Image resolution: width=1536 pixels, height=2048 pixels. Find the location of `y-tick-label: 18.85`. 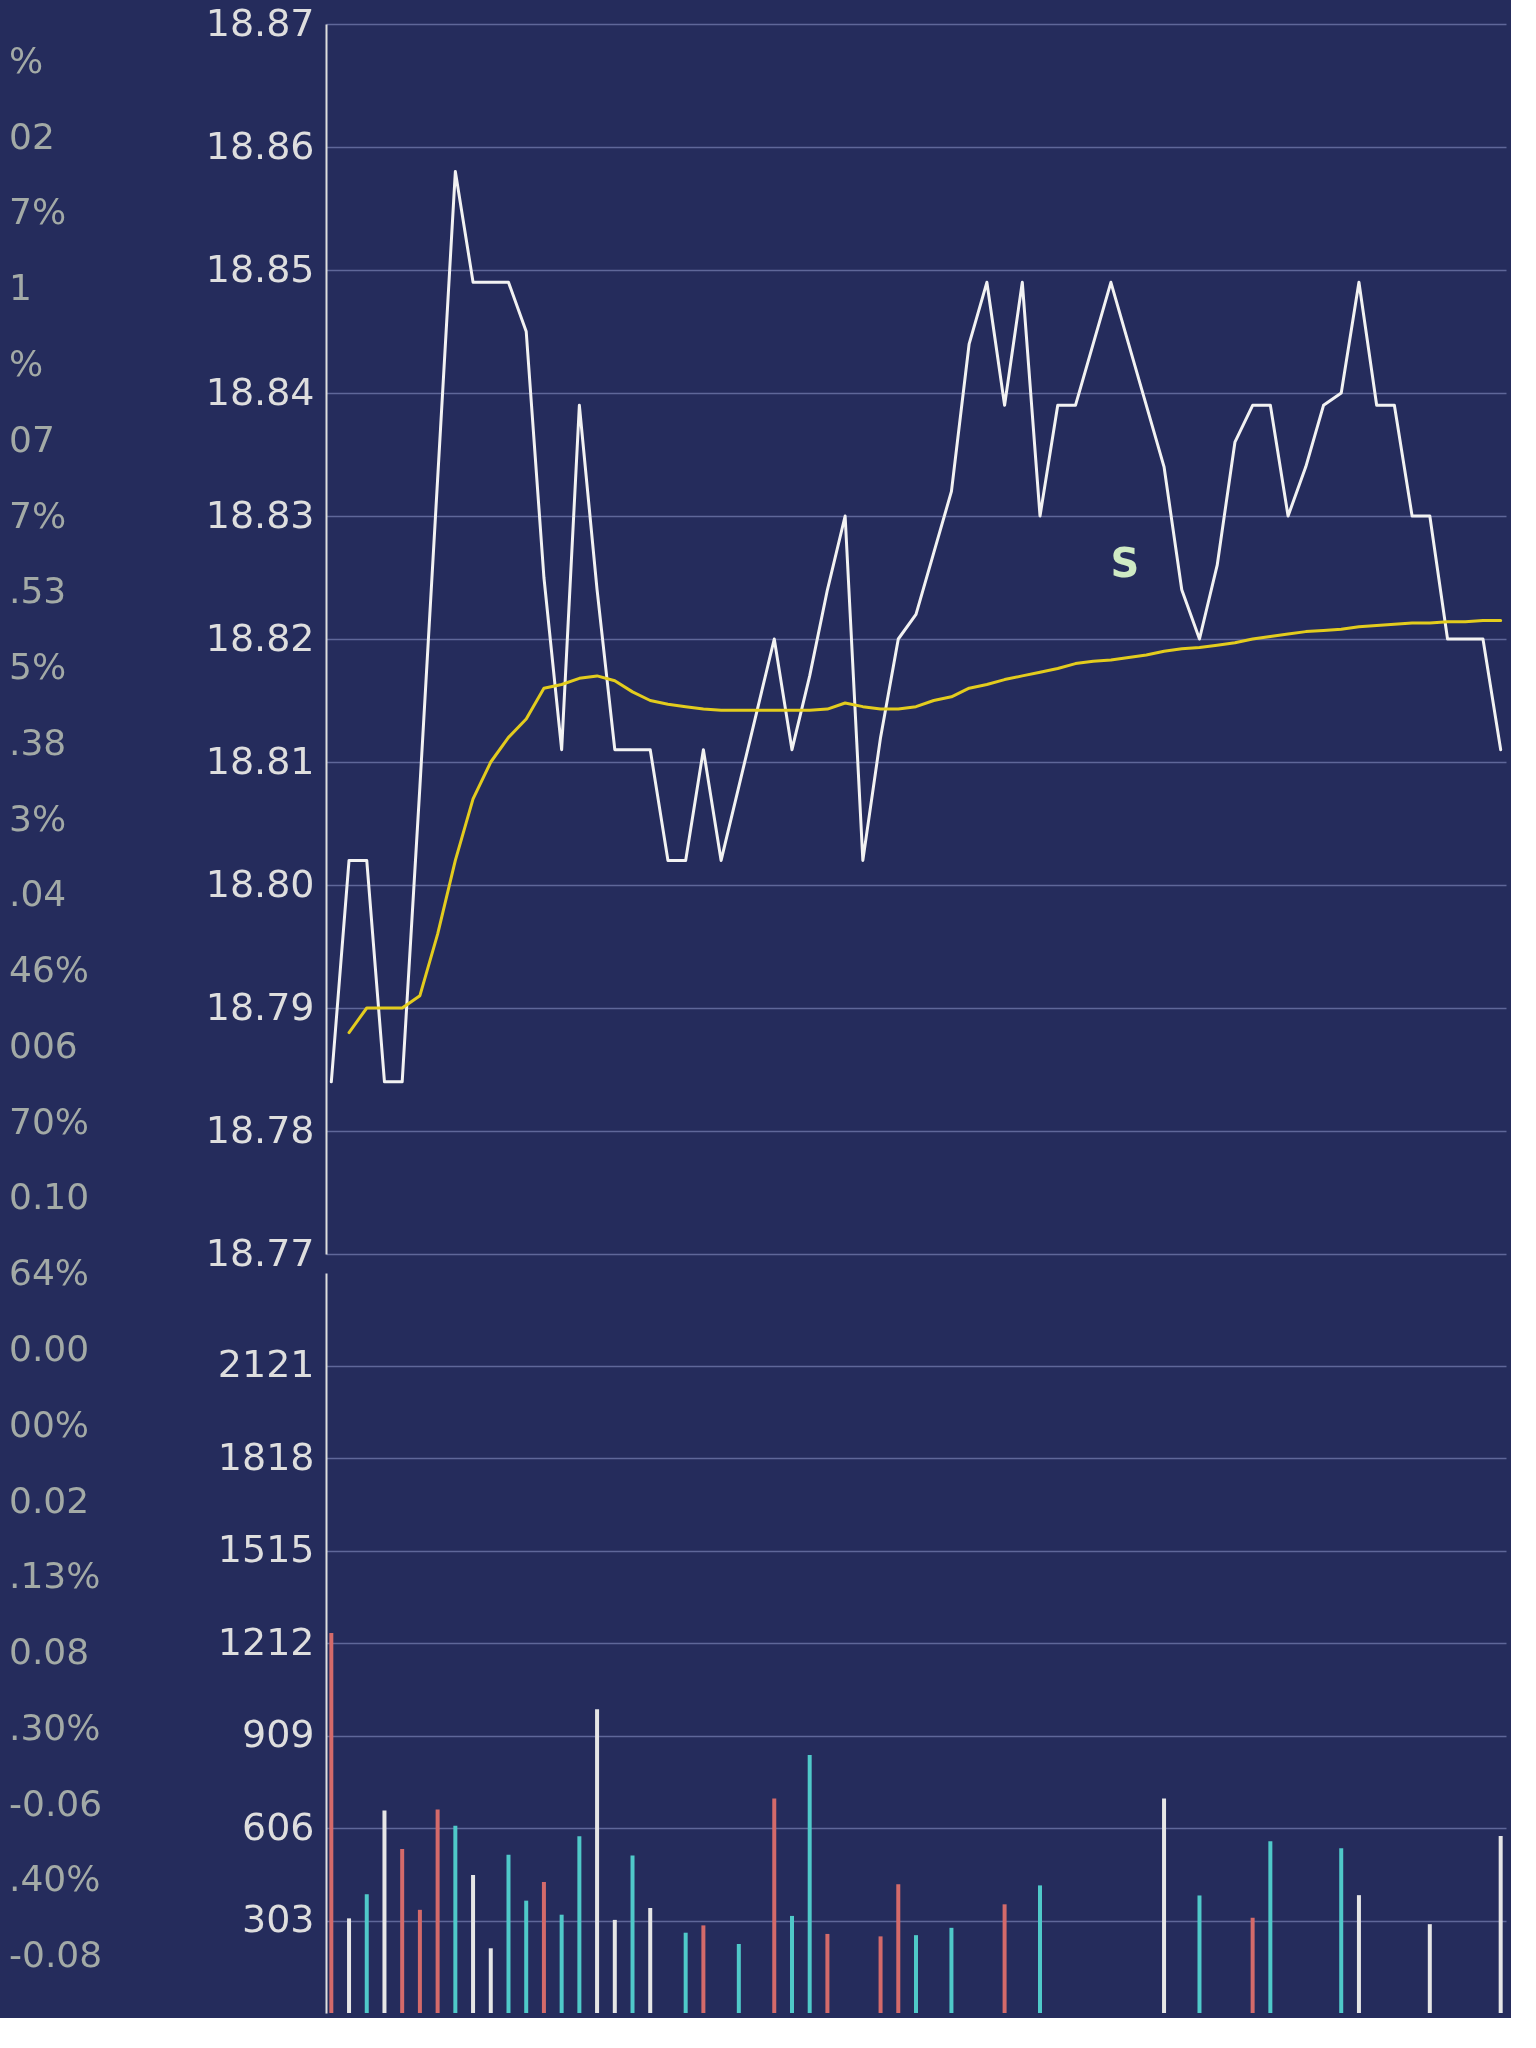

y-tick-label: 18.85 is located at coordinates (260, 268).